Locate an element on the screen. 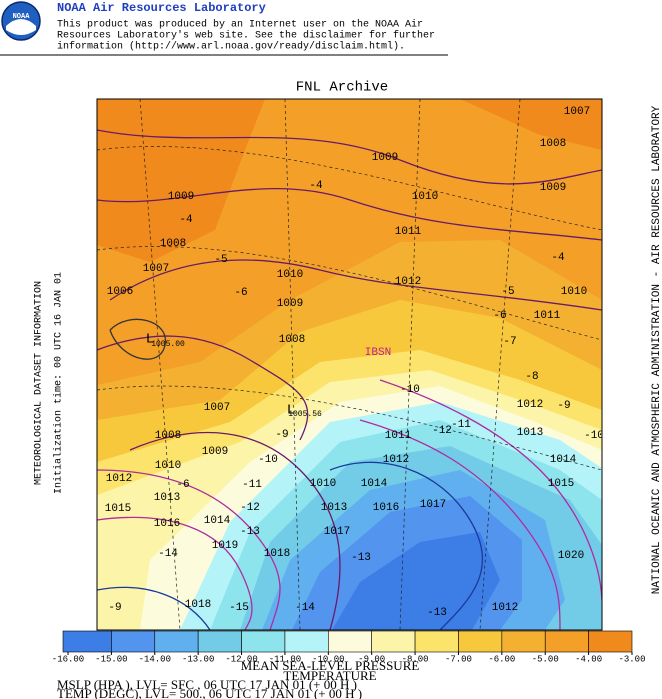  contour-label: 1019 is located at coordinates (225, 546).